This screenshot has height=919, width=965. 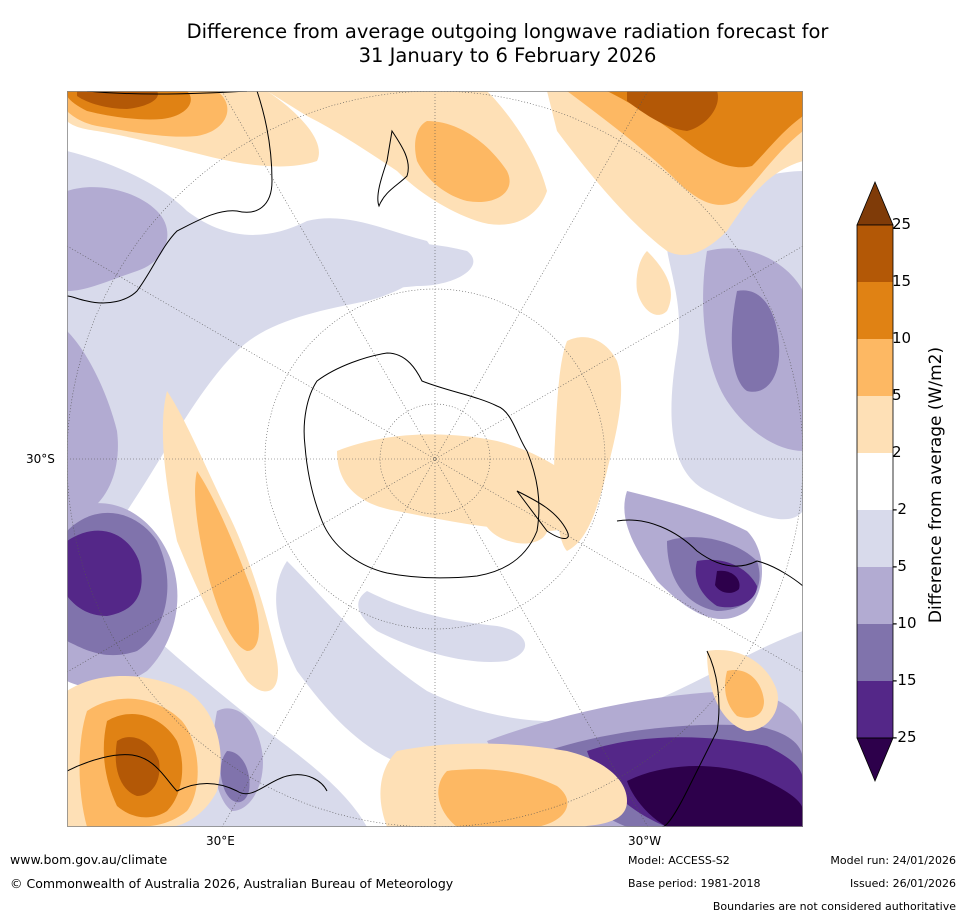 What do you see at coordinates (902, 338) in the screenshot?
I see `cbar-tick-10: 10` at bounding box center [902, 338].